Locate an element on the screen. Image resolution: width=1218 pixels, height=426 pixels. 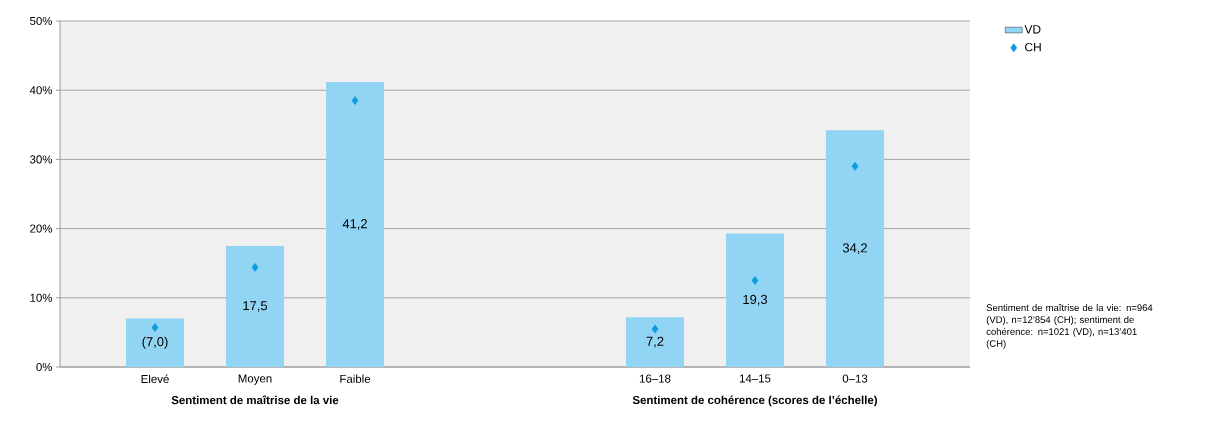
text: Sentiment de maîtrise de la vie is located at coordinates (255, 400).